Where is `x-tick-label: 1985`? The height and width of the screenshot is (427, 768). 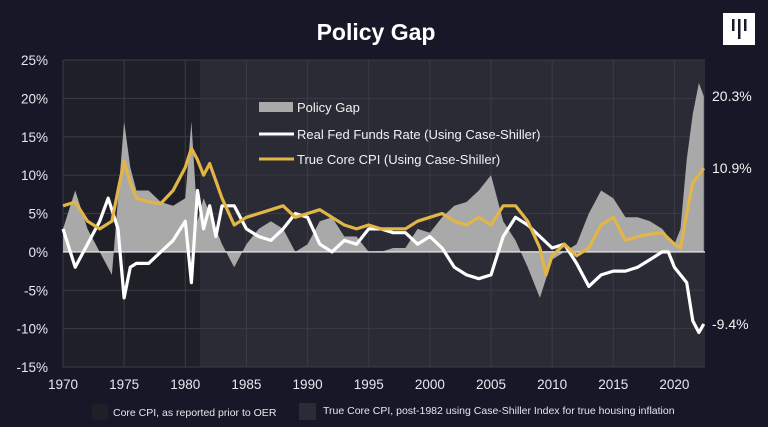
x-tick-label: 1985 is located at coordinates (246, 384).